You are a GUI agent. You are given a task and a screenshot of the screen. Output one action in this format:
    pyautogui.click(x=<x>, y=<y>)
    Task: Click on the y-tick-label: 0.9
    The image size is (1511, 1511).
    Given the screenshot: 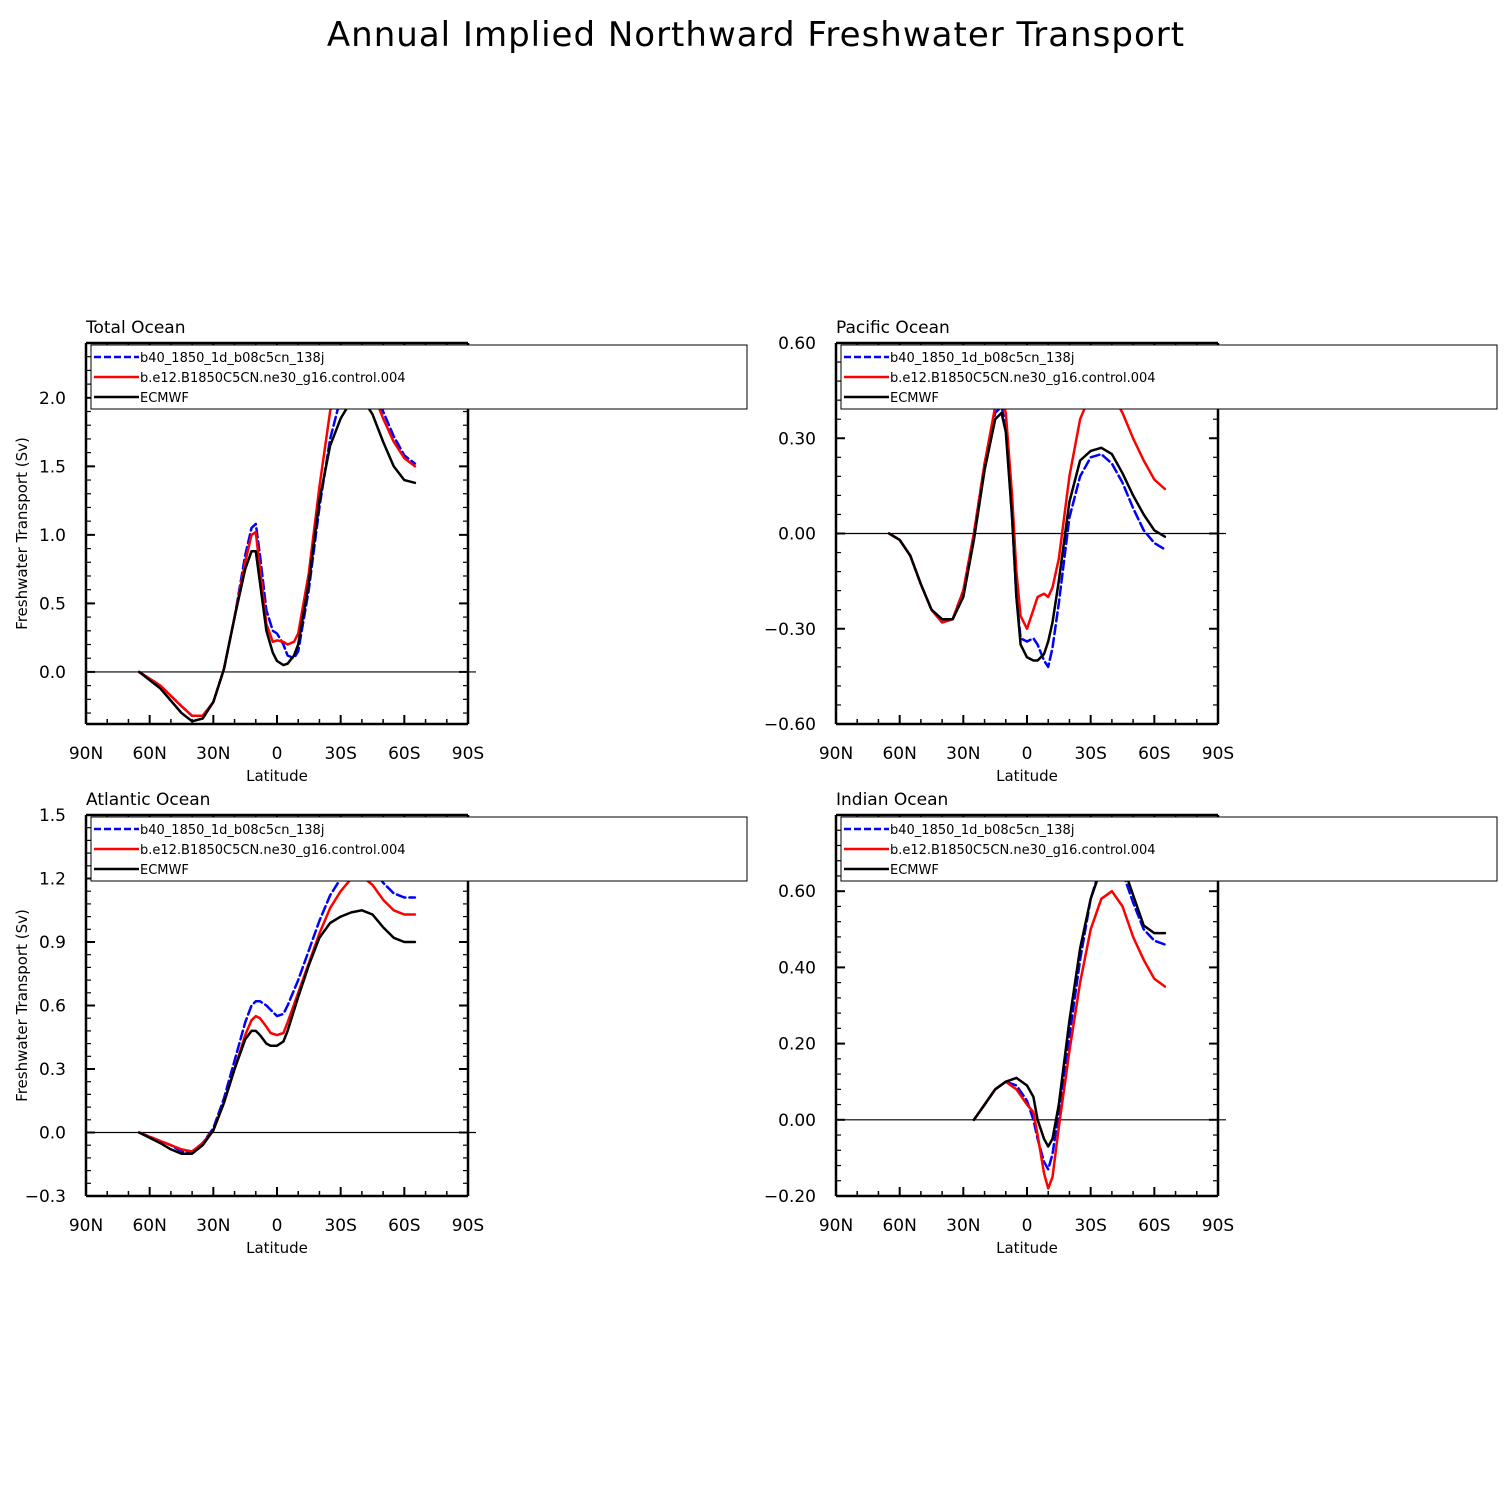 What is the action you would take?
    pyautogui.click(x=52, y=943)
    